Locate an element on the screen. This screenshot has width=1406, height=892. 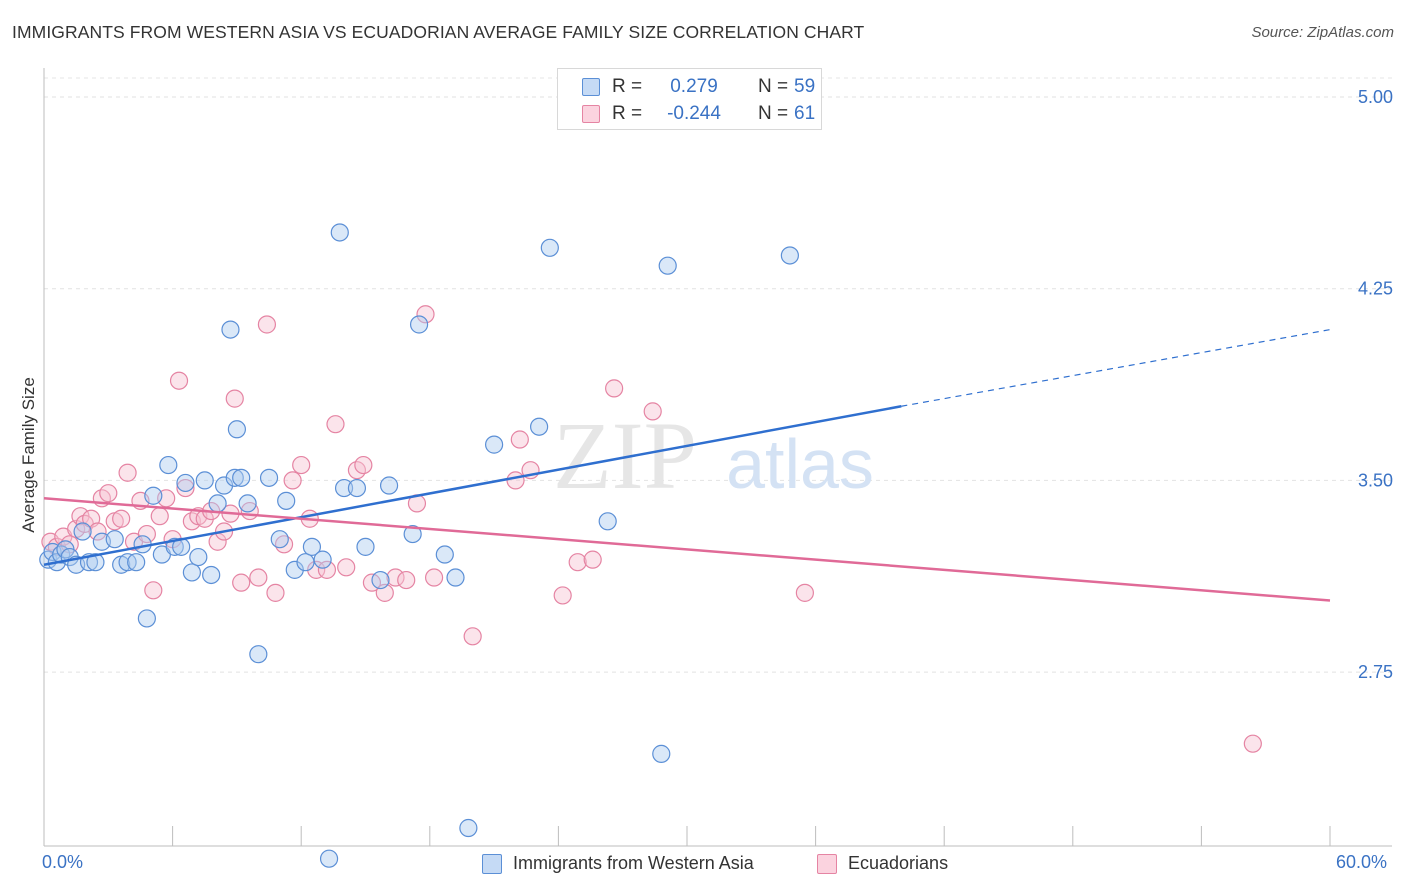
source-credit: Source: ZipAtlas.com is located at coordinates (1322, 32).